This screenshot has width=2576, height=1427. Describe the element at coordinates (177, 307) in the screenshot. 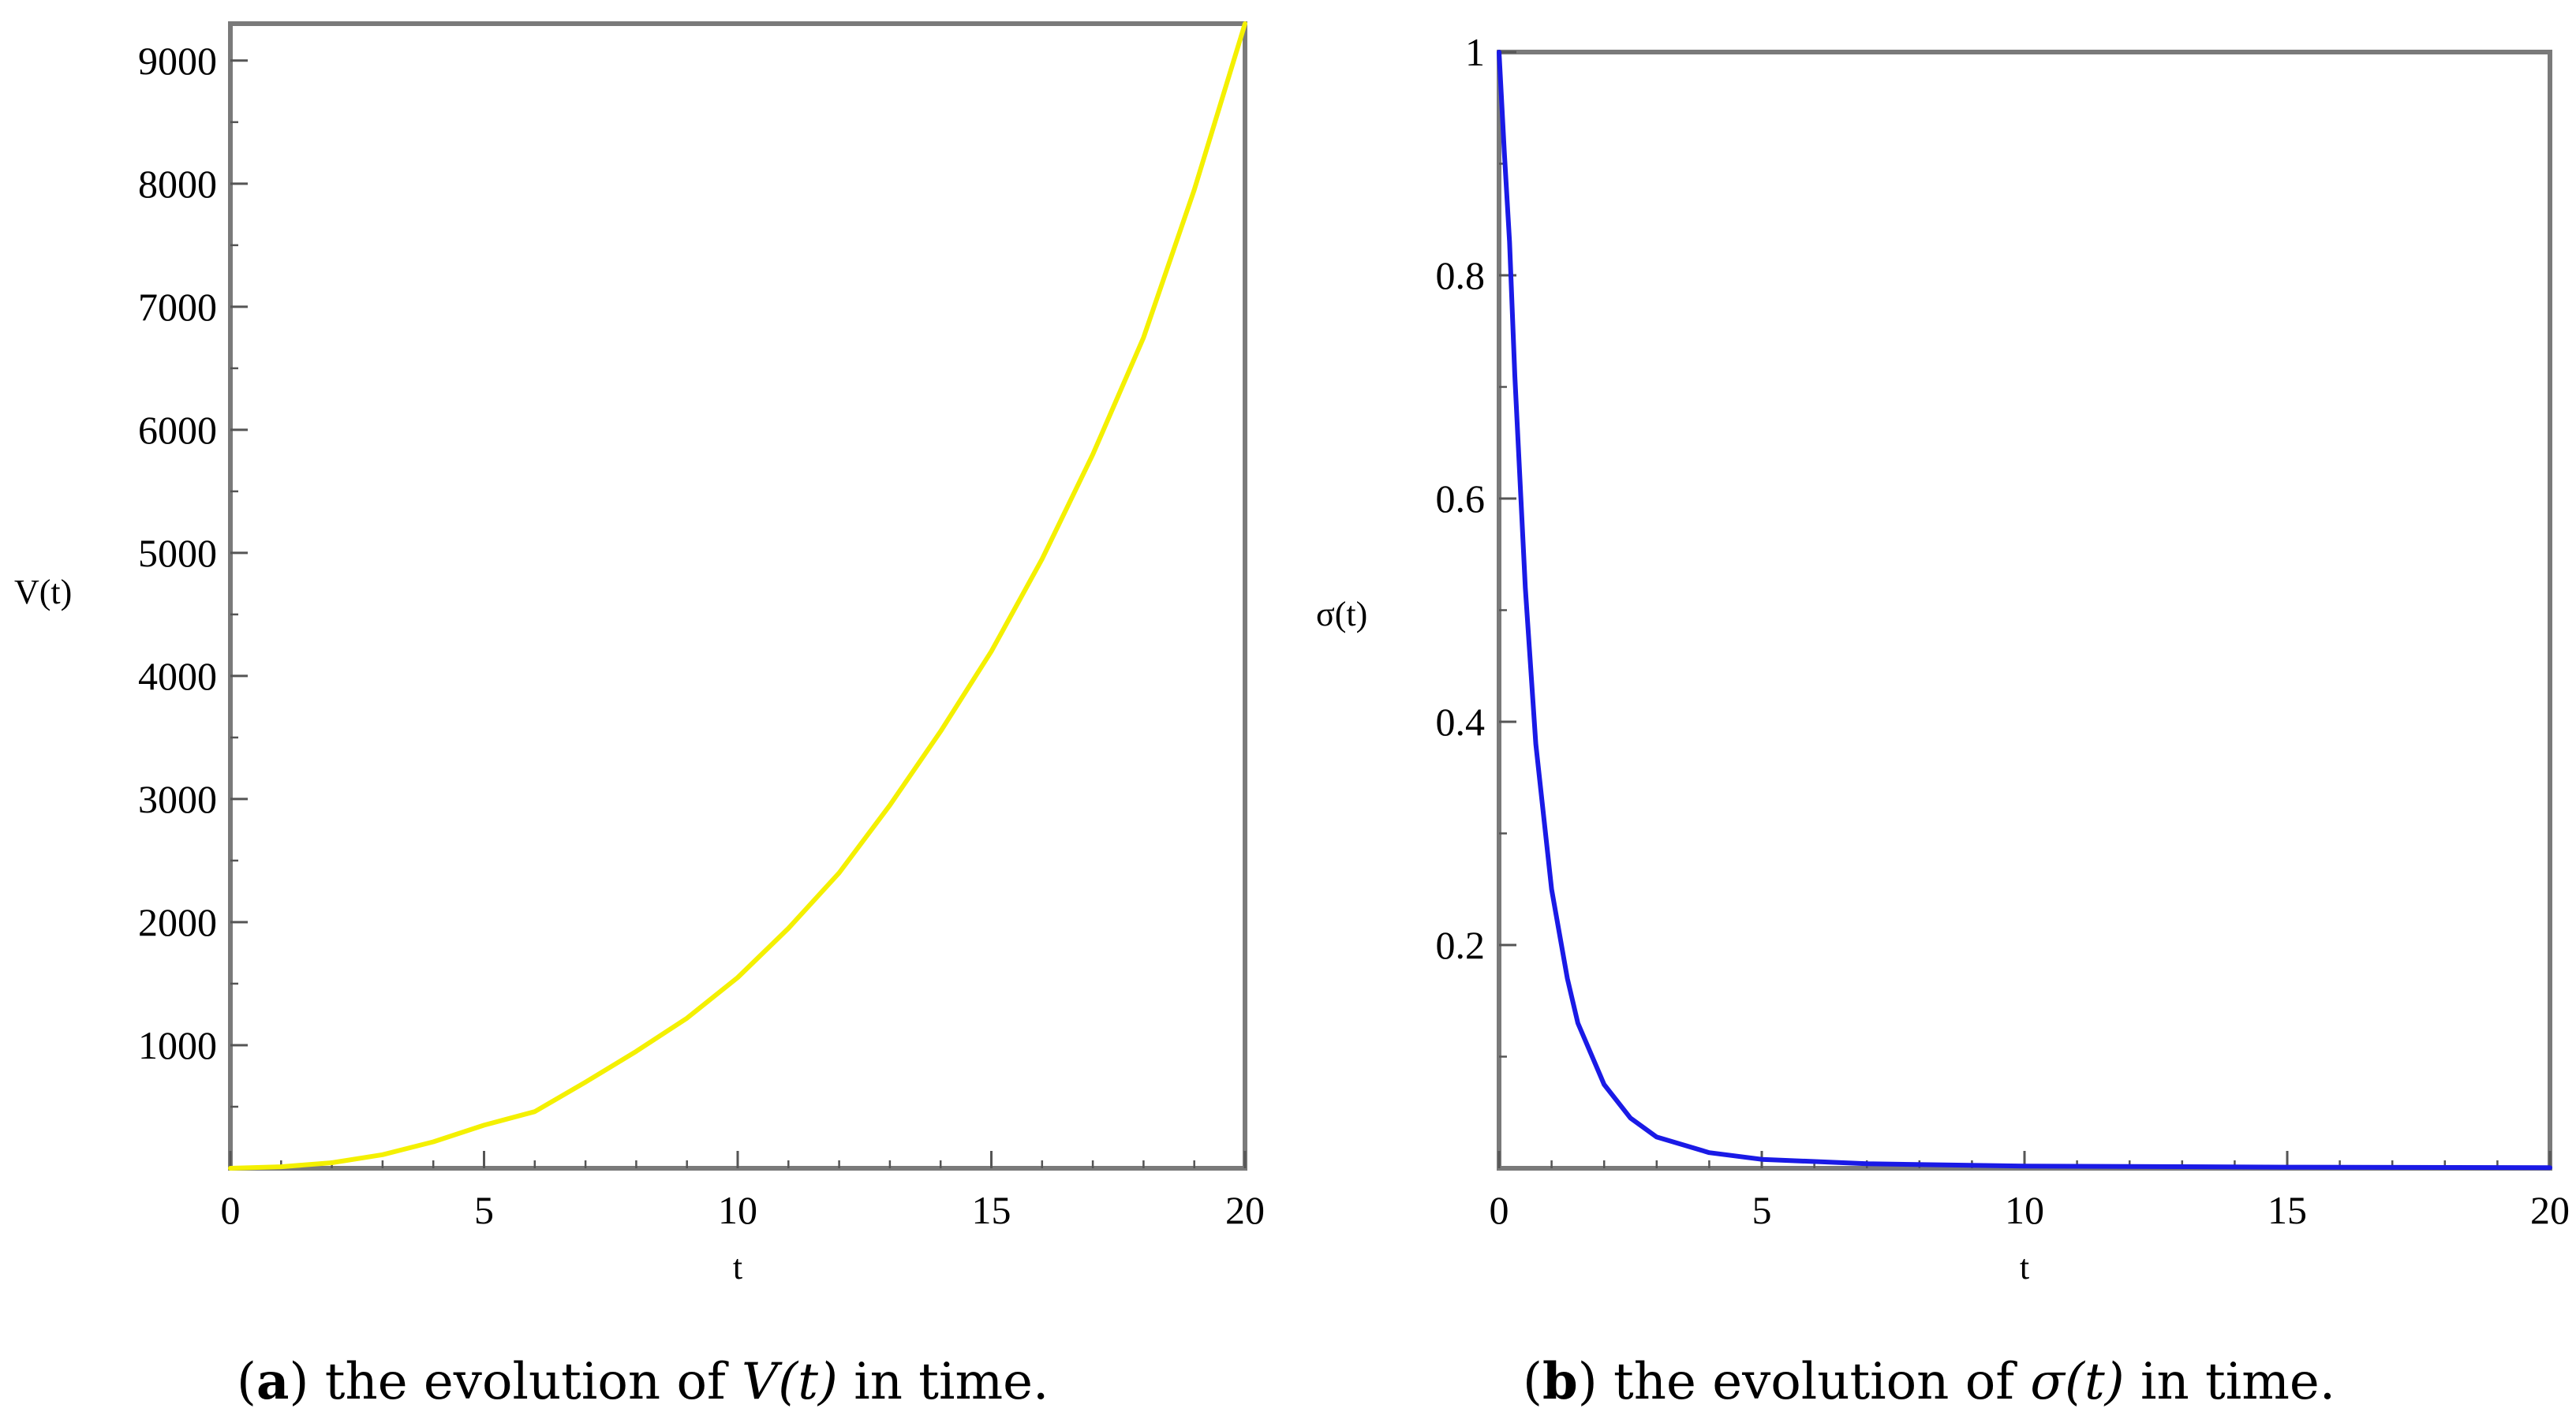

I see `y-tick-label: 7000` at that location.